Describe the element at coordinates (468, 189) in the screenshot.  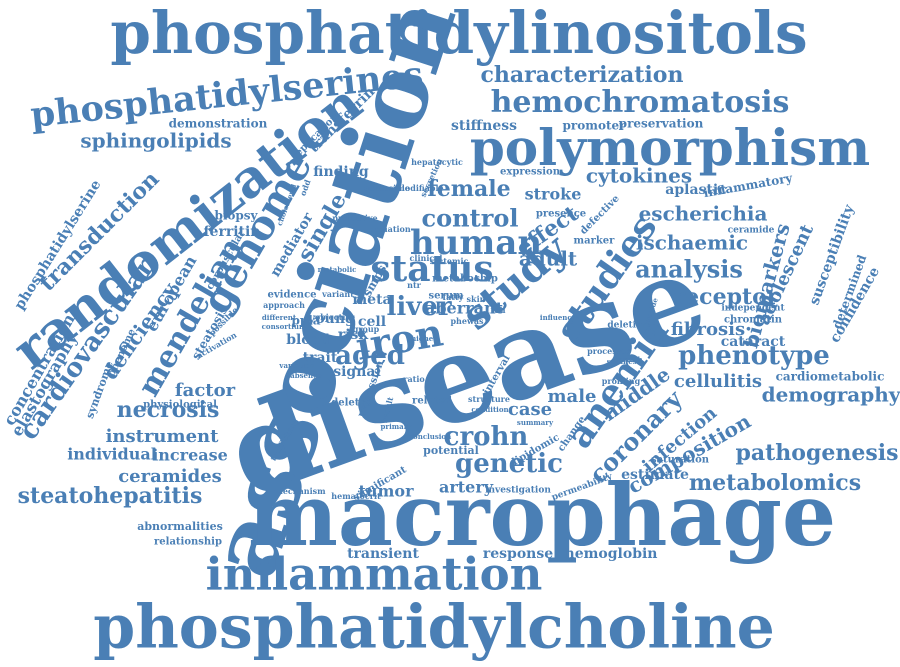
I see `cloud-word-female: female` at that location.